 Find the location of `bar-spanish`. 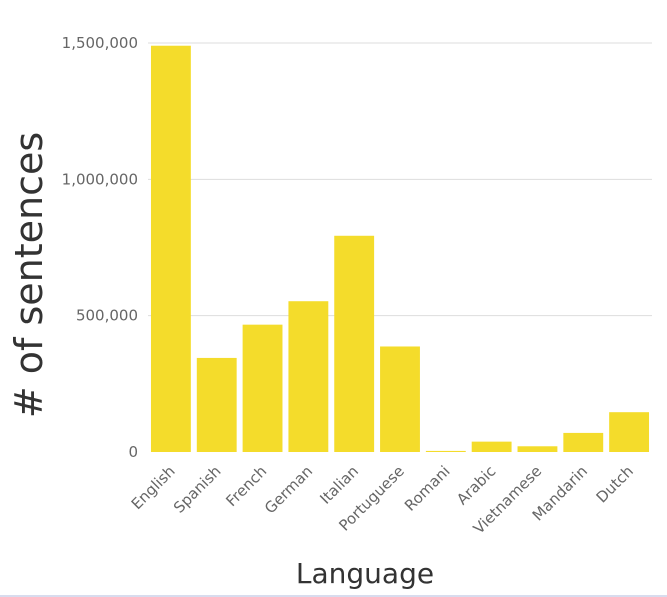

bar-spanish is located at coordinates (216, 404).